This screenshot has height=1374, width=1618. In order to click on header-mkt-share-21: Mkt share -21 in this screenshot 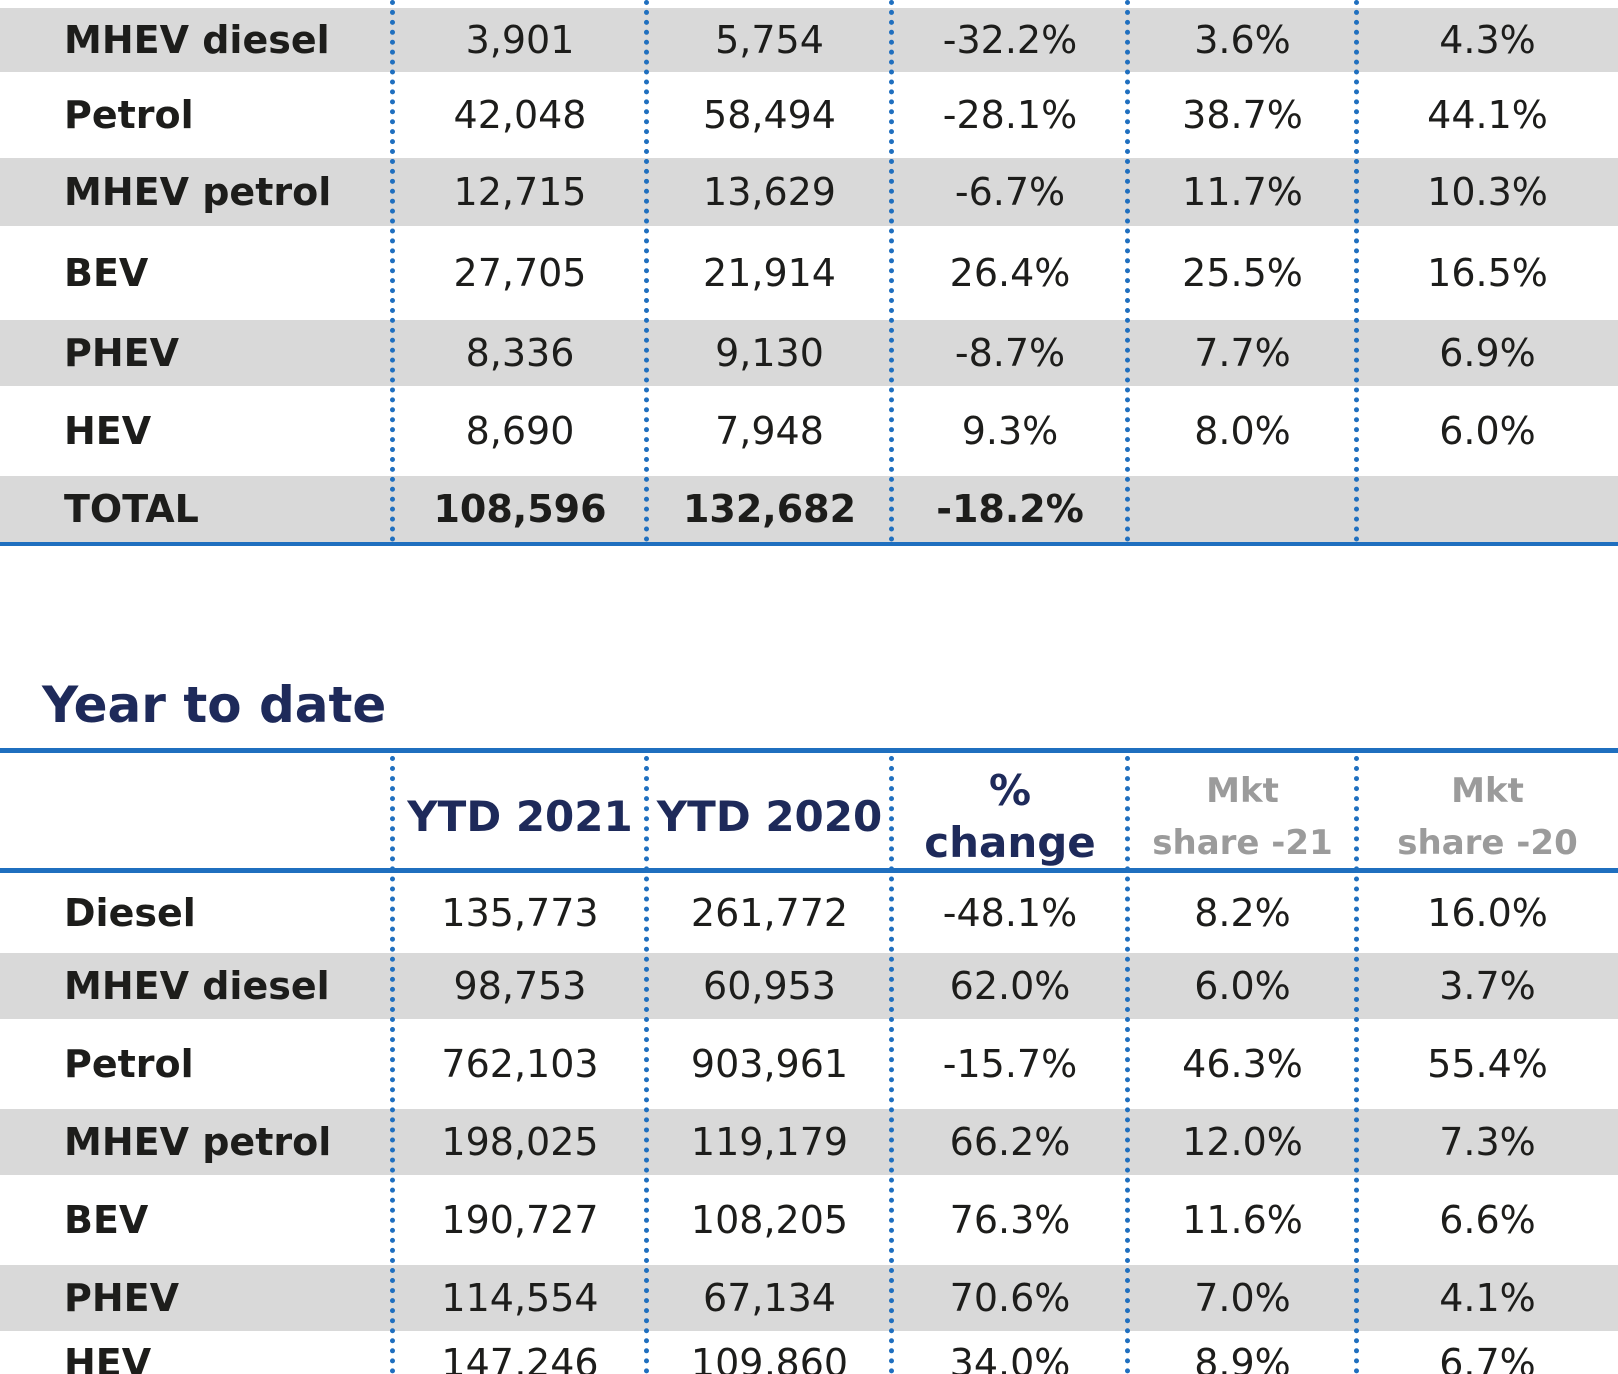, I will do `click(1242, 817)`.